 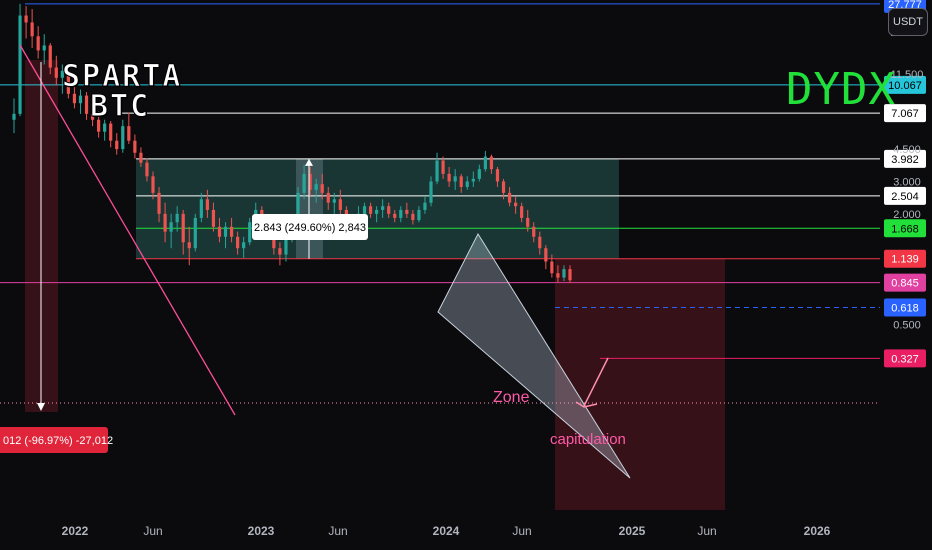 What do you see at coordinates (309, 162) in the screenshot?
I see `measure-arrow-head` at bounding box center [309, 162].